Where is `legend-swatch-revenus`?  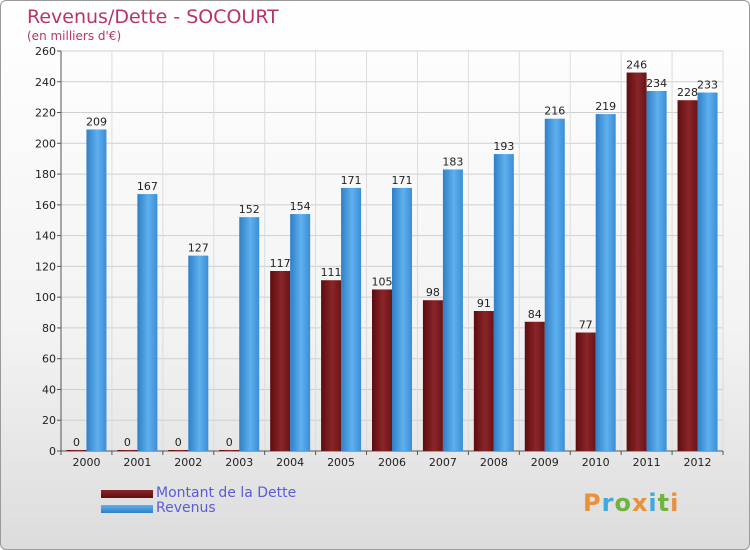 legend-swatch-revenus is located at coordinates (127, 509).